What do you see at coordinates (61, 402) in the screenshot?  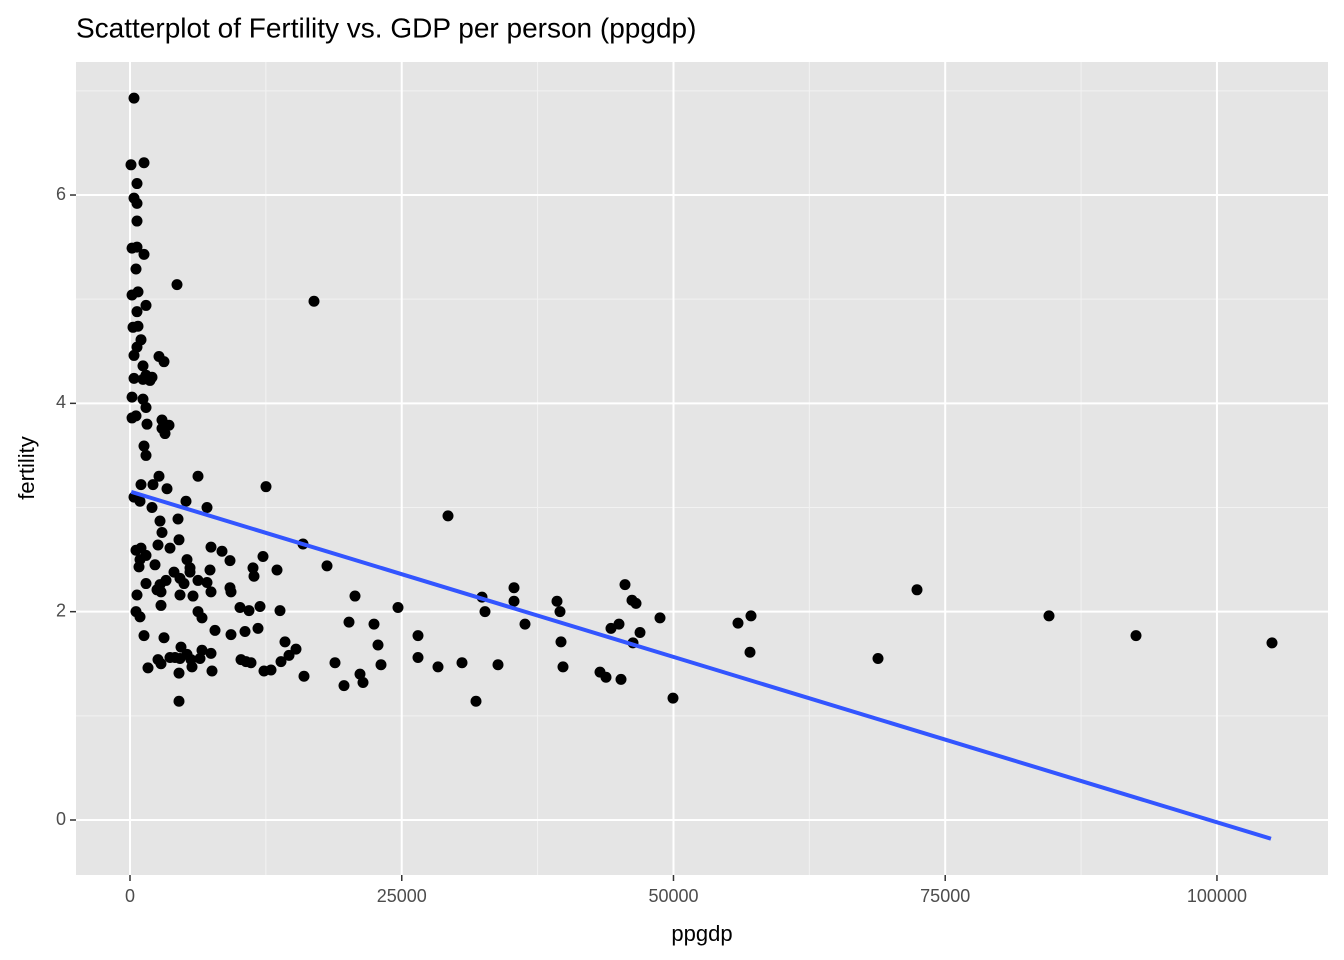 I see `y-tick-label: 4` at bounding box center [61, 402].